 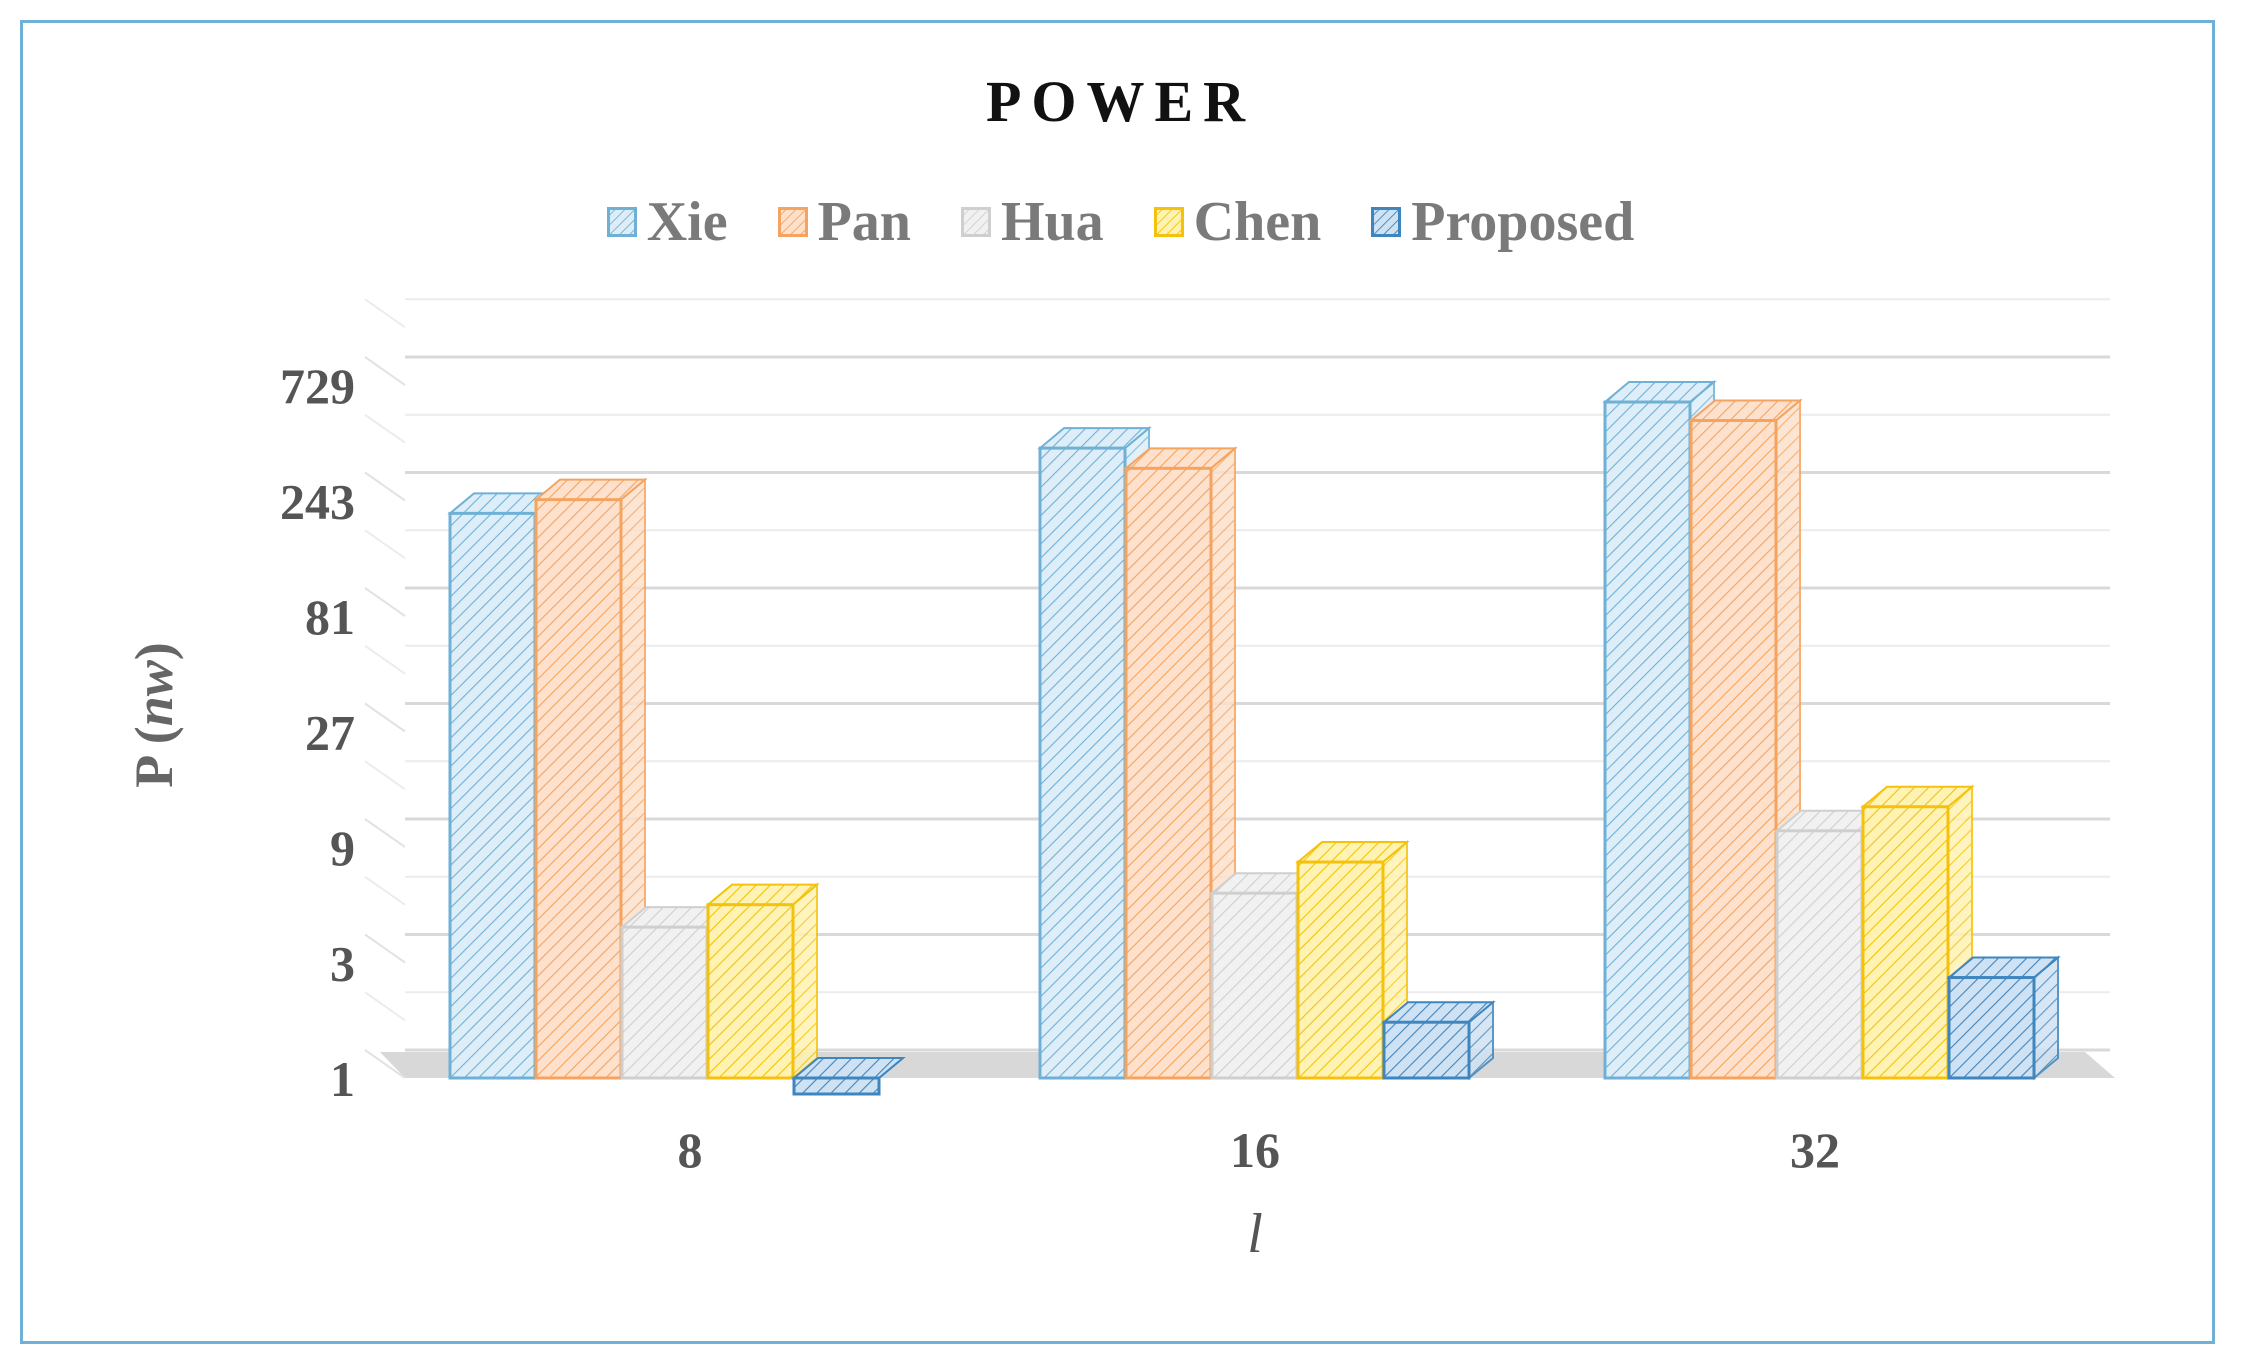 What do you see at coordinates (342, 848) in the screenshot?
I see `y-tick-label: 9` at bounding box center [342, 848].